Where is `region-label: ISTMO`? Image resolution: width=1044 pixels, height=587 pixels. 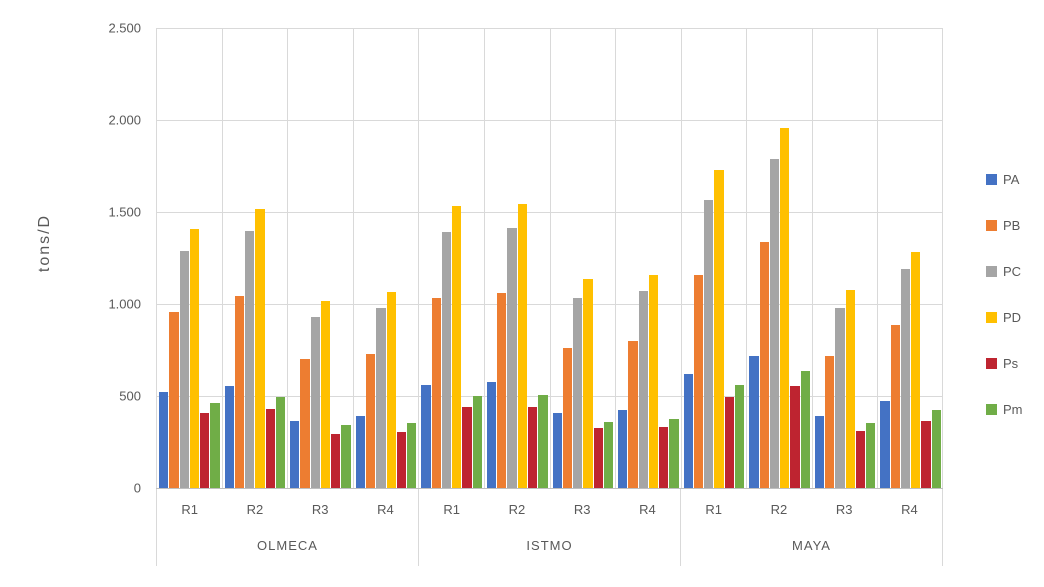
region-label: ISTMO is located at coordinates (549, 545).